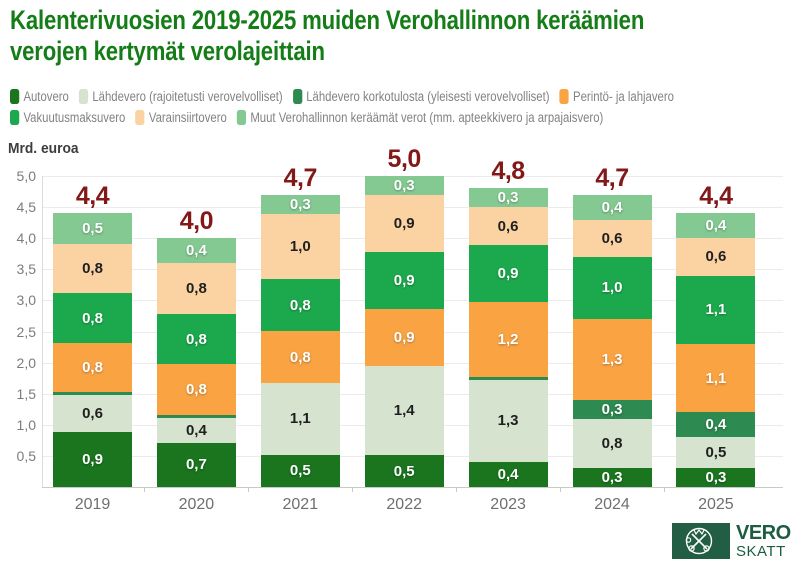 This screenshot has width=795, height=575. Describe the element at coordinates (508, 474) in the screenshot. I see `bar-segment-2023-s0: 0,4` at that location.